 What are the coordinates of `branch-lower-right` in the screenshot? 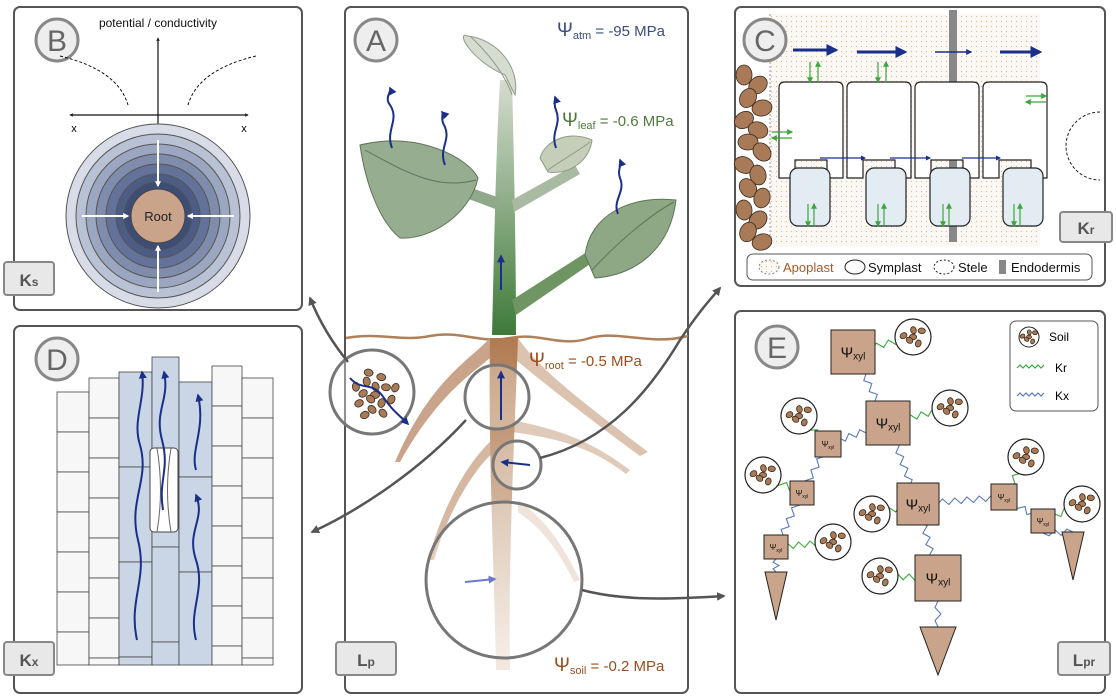 It's located at (554, 282).